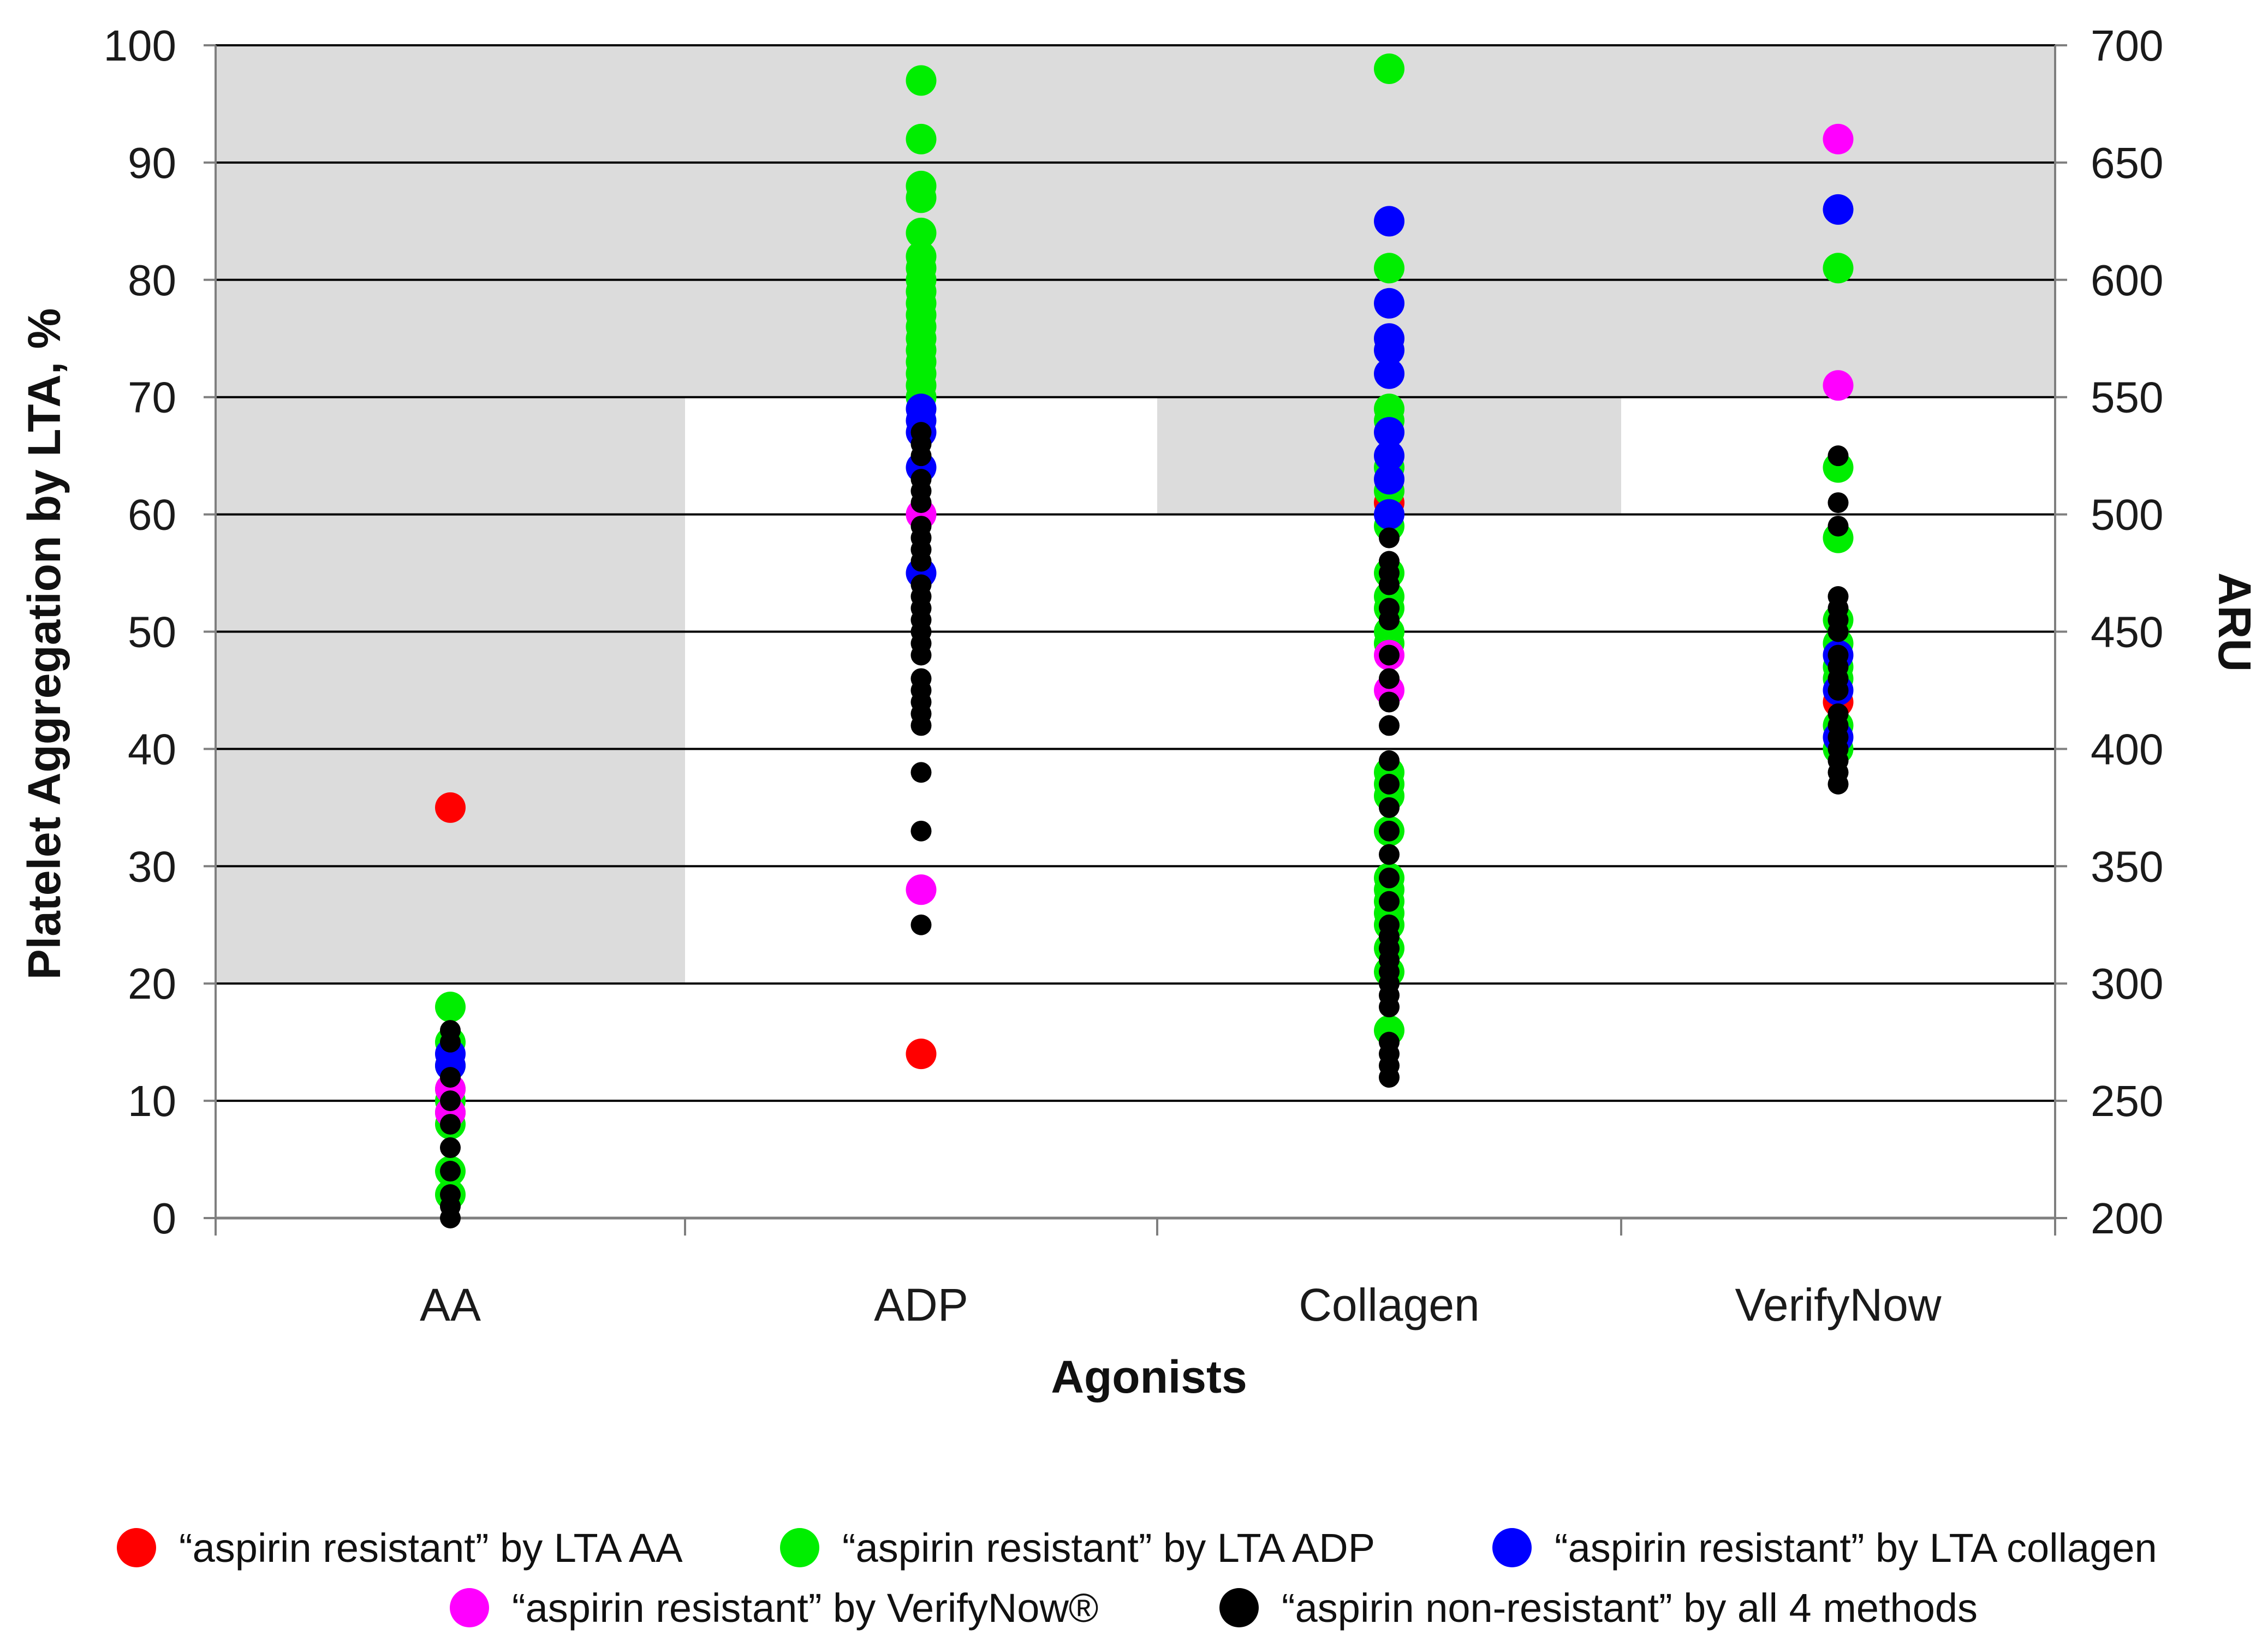  Describe the element at coordinates (140, 45) in the screenshot. I see `y-tick-label: 100` at that location.